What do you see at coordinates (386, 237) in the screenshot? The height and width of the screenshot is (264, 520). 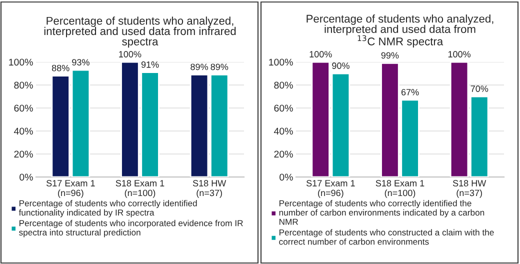 I see `legend-label: Percentage of students who constructed a claim with the correct number of carbon environments` at bounding box center [386, 237].